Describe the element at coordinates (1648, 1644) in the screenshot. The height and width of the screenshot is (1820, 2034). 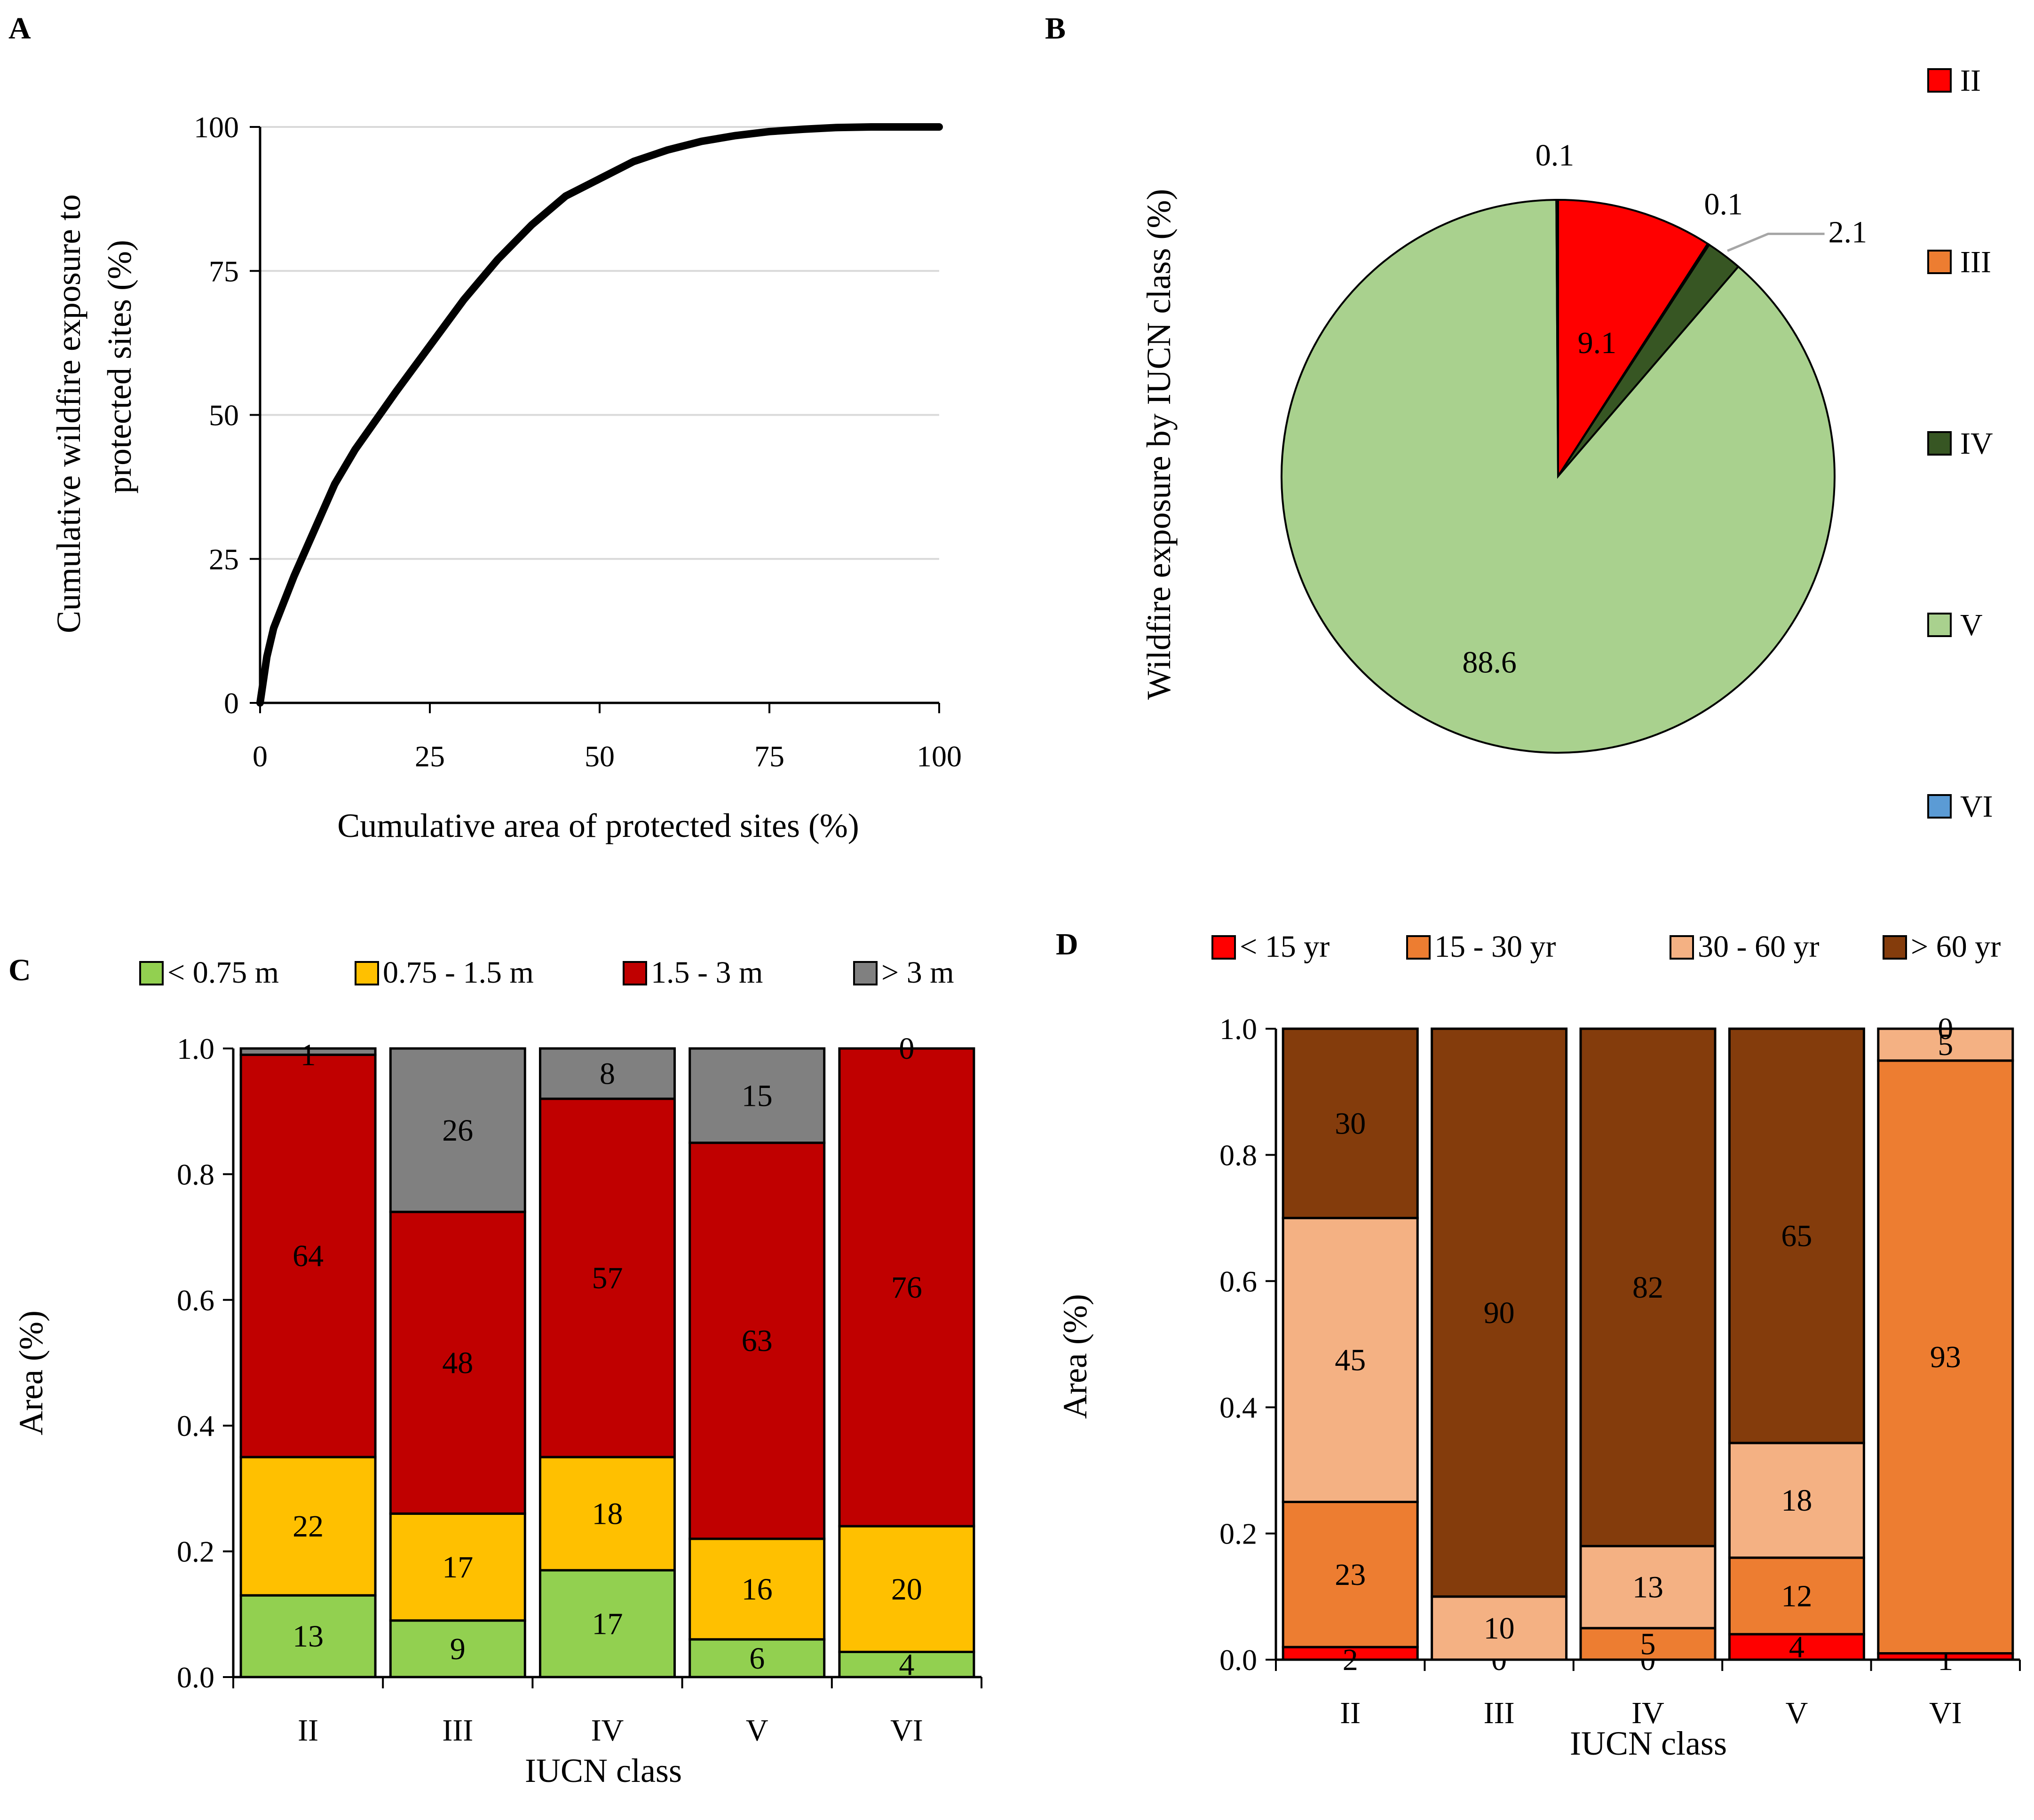
I see `panel-d-data-label-iv-15-30-yr: 5` at that location.